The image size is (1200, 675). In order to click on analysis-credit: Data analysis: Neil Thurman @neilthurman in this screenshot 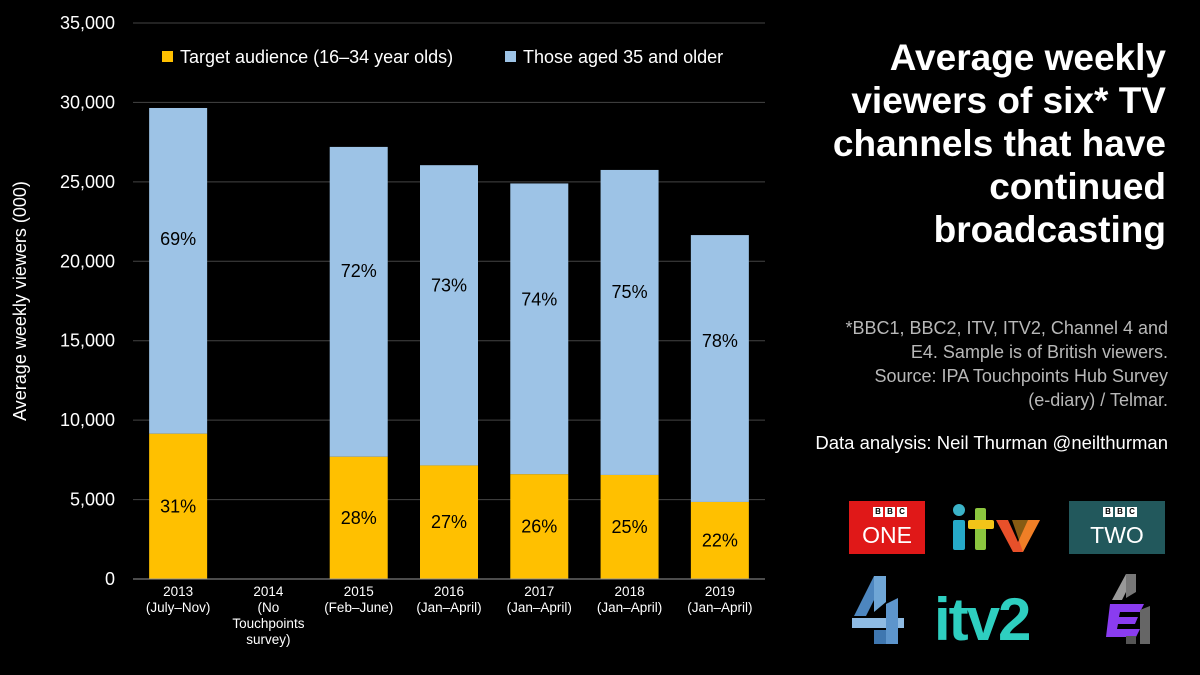, I will do `click(991, 442)`.